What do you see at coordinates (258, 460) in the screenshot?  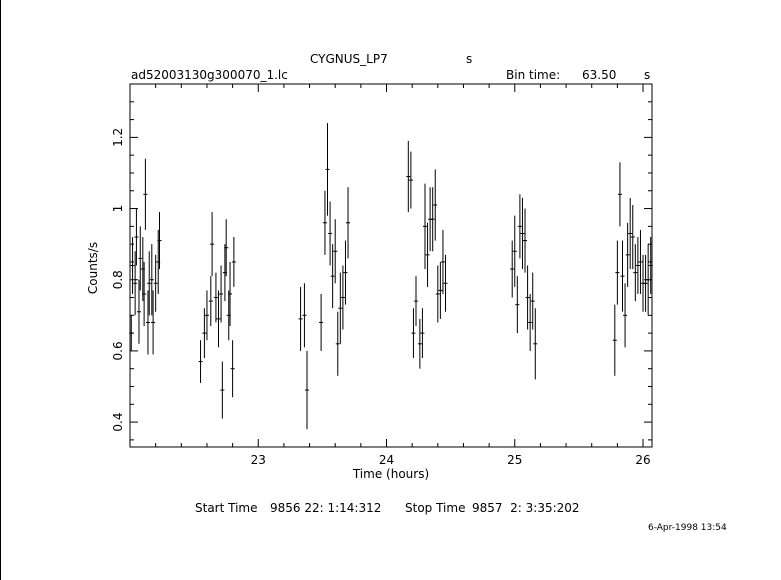 I see `x-tick-label: 23` at bounding box center [258, 460].